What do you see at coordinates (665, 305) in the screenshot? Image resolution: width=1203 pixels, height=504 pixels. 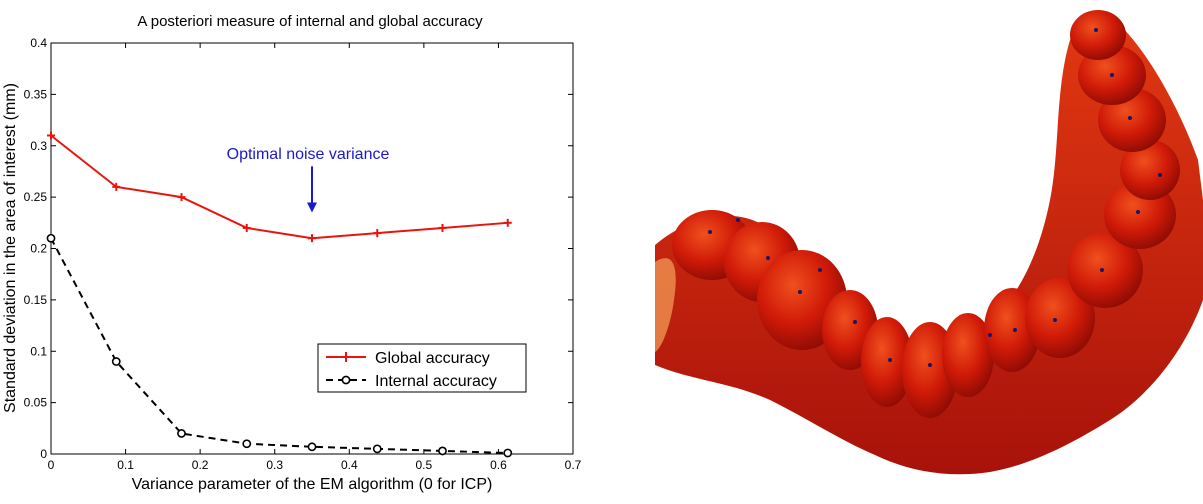 I see `inner-highlight` at bounding box center [665, 305].